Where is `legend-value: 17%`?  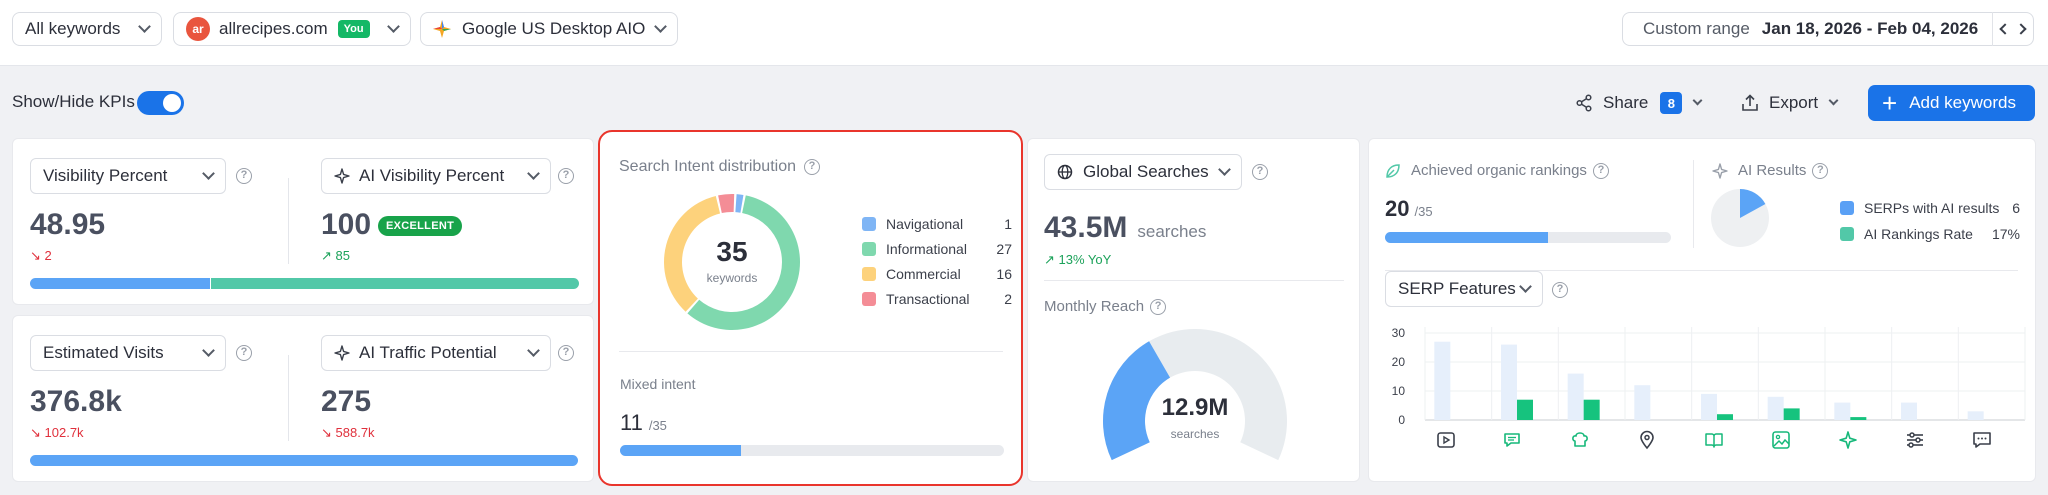
legend-value: 17% is located at coordinates (2005, 234).